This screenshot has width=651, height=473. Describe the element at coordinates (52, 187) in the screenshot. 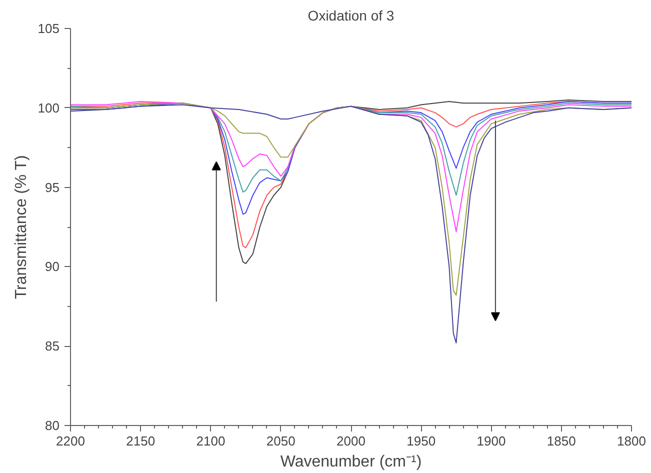

I see `y-tick-label: 95` at that location.